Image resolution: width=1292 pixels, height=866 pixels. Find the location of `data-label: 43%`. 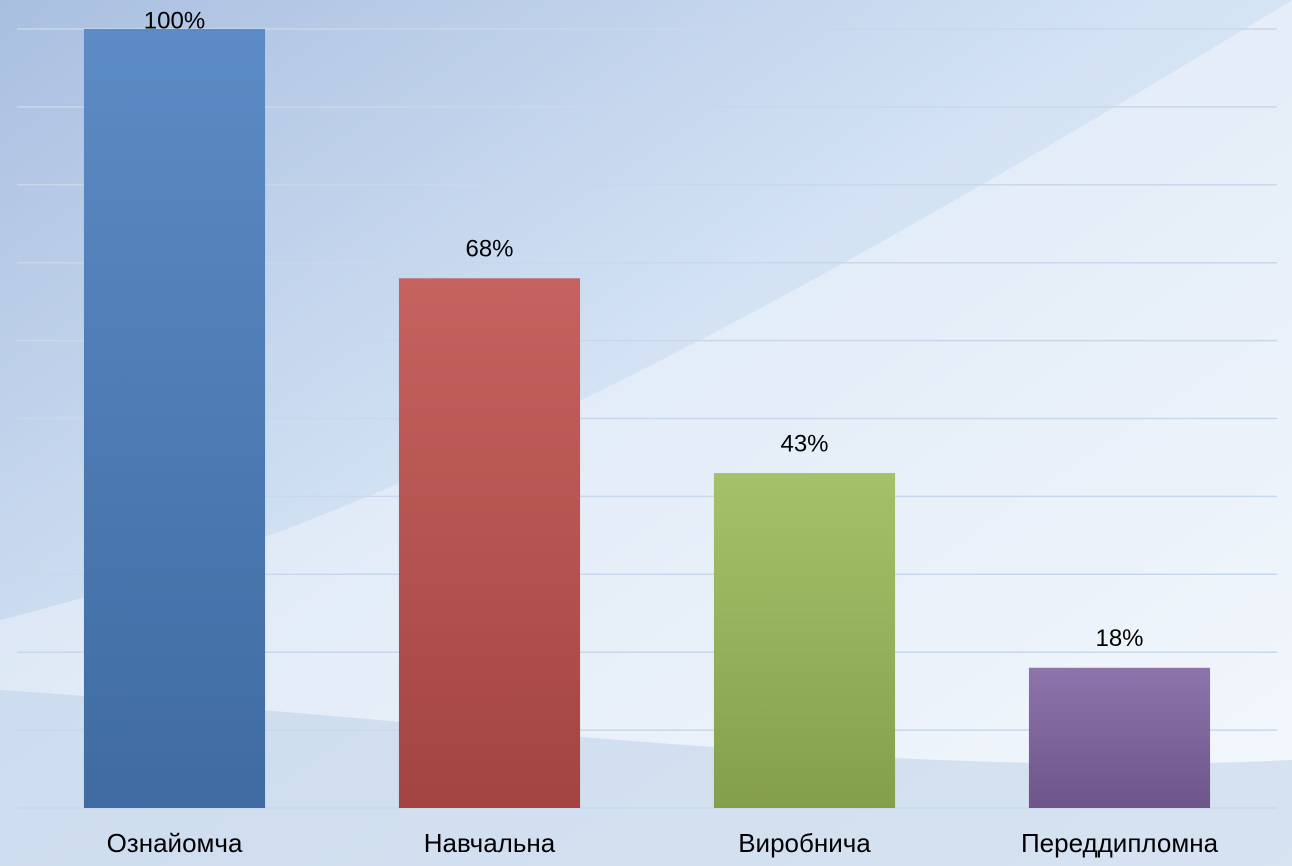

data-label: 43% is located at coordinates (804, 443).